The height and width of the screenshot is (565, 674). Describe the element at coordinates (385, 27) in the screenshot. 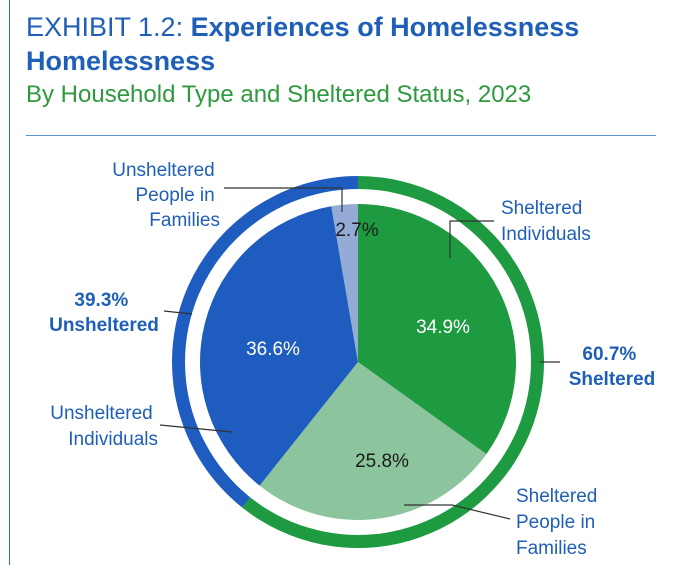

I see `title-main: Experiences of Homelessness` at that location.